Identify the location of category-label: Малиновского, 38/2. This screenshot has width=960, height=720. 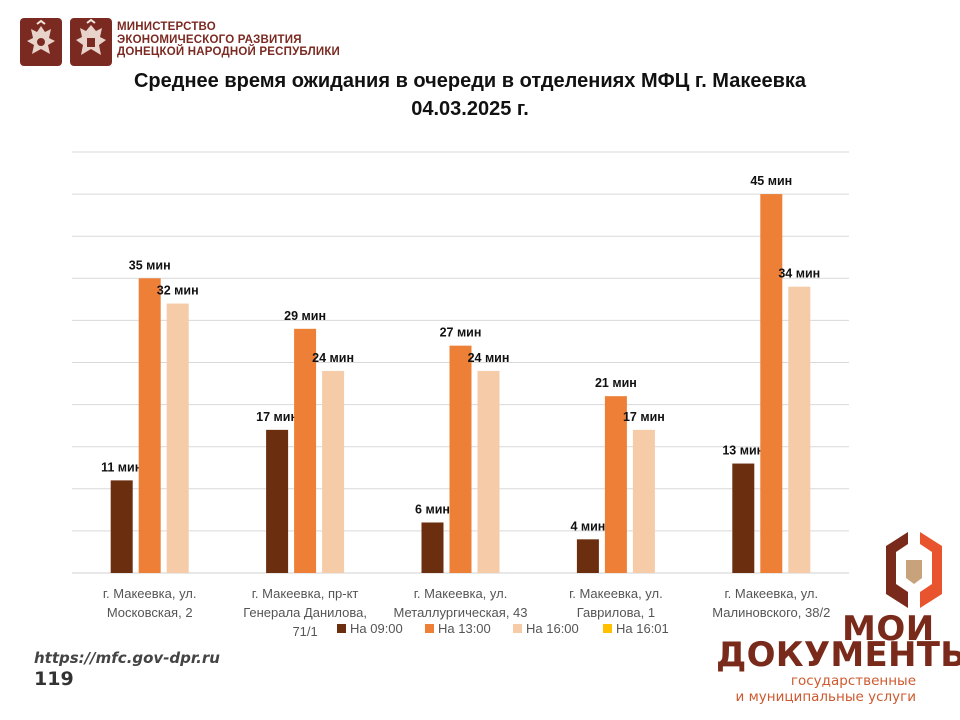
(771, 612).